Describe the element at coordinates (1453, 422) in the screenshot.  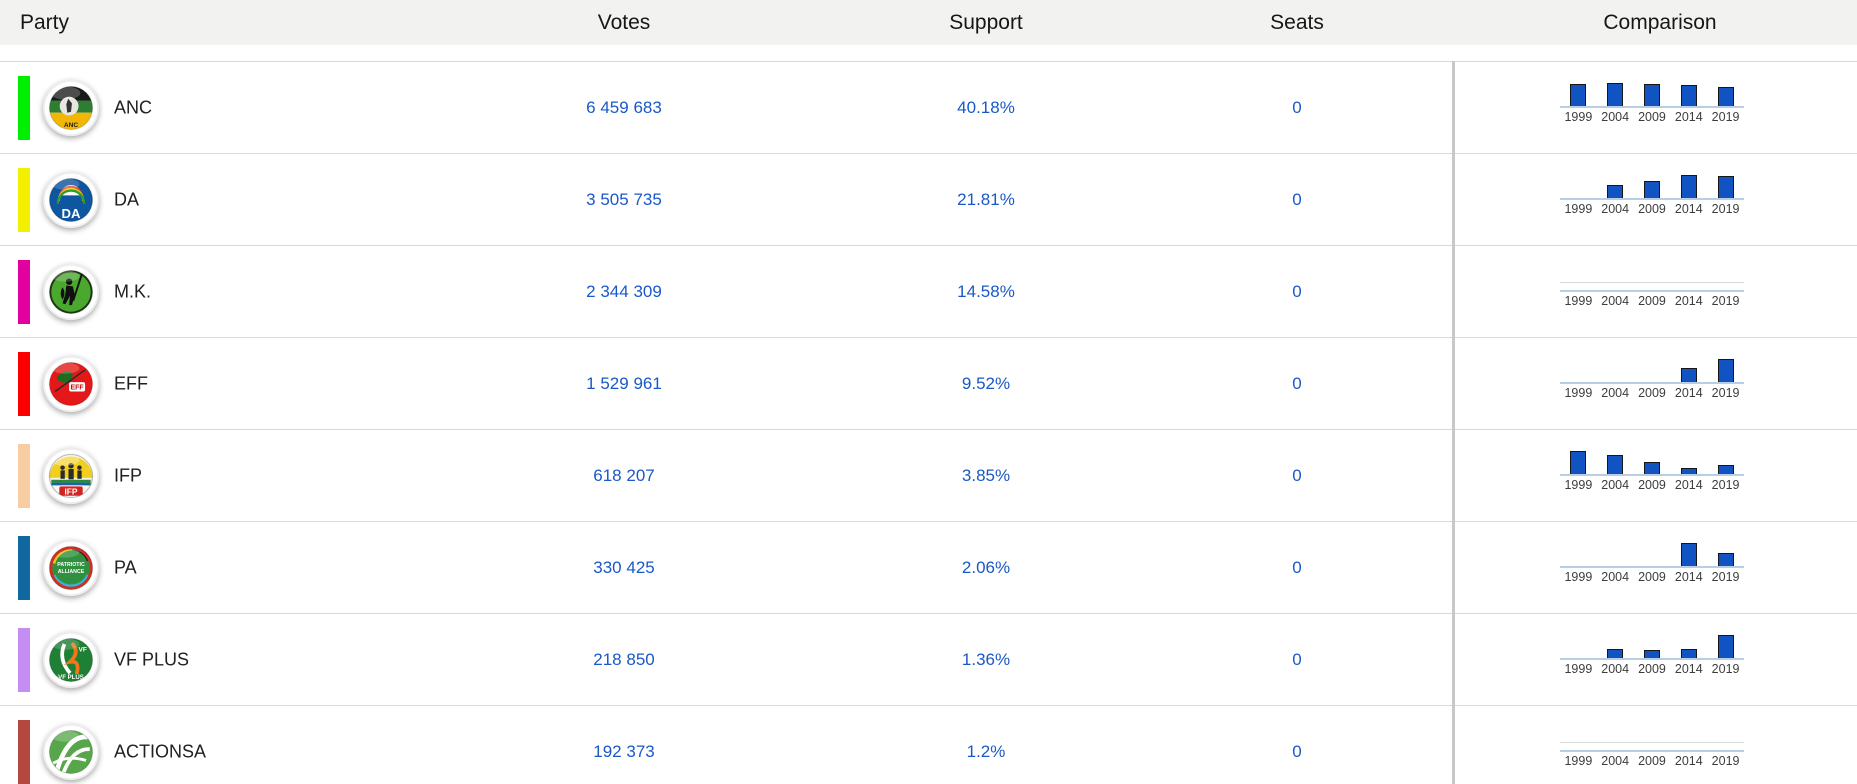
I see `comparison-column-divider` at that location.